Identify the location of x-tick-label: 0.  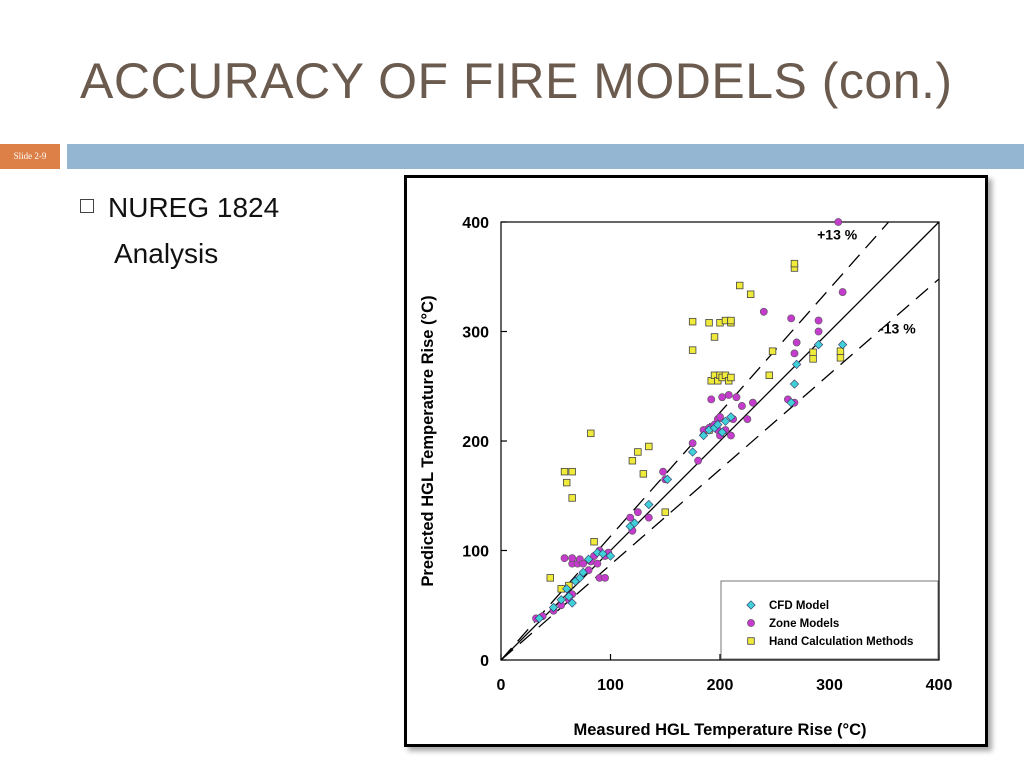
(501, 685).